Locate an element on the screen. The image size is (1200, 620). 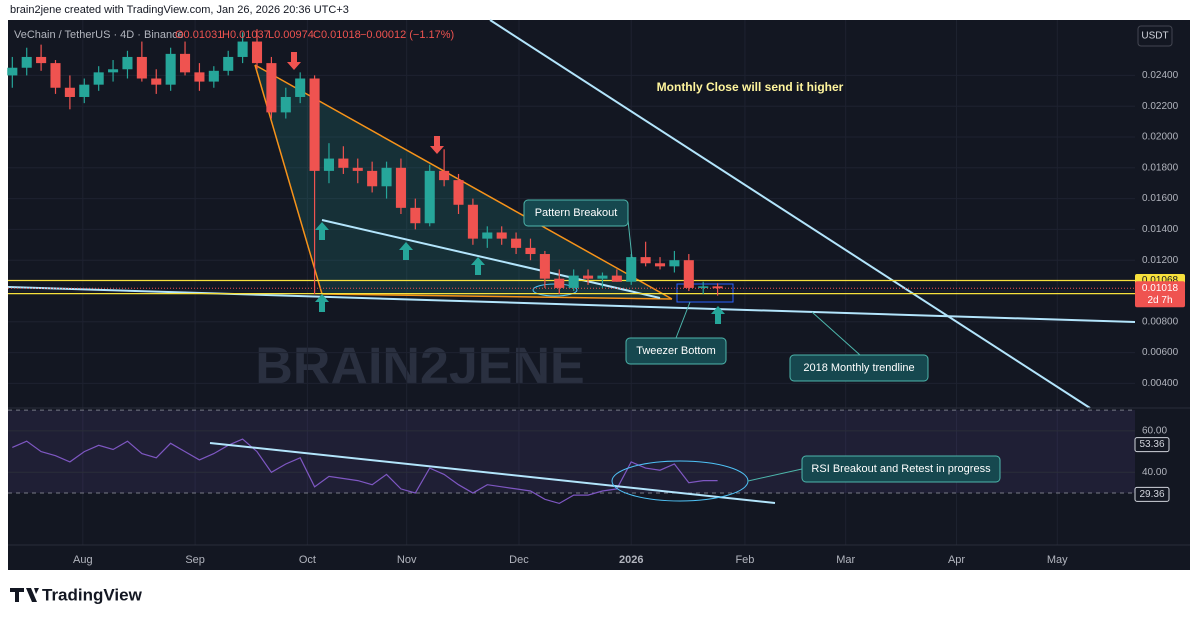
rsi-label: 53.36 is located at coordinates (1151, 444).